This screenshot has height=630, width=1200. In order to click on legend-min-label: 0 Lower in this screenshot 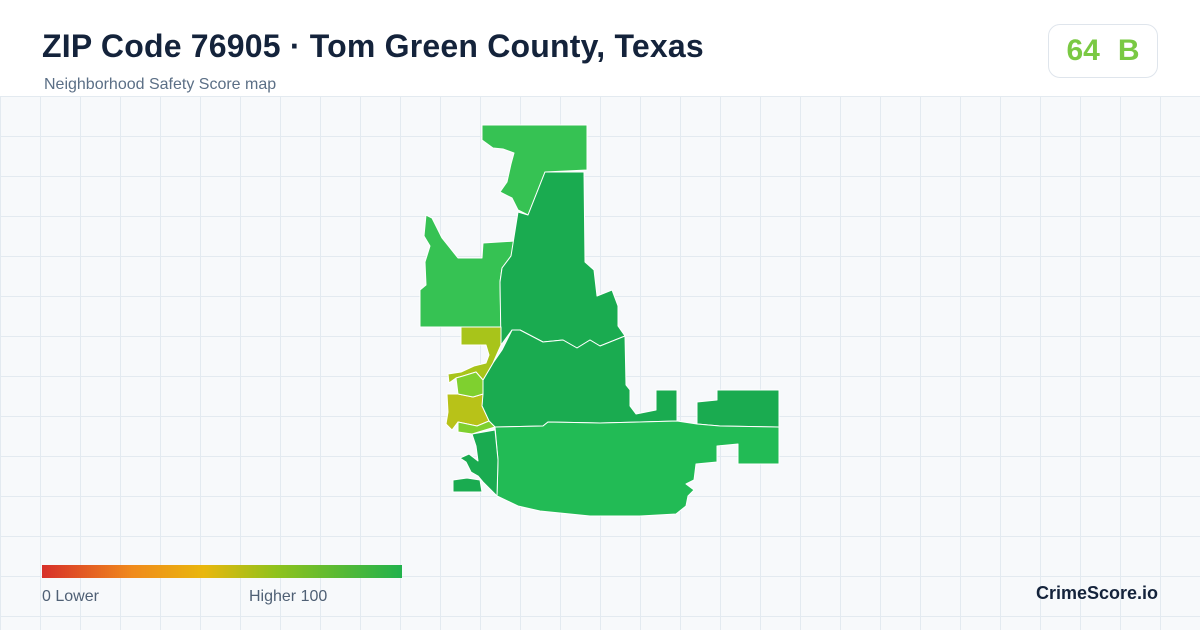, I will do `click(70, 596)`.